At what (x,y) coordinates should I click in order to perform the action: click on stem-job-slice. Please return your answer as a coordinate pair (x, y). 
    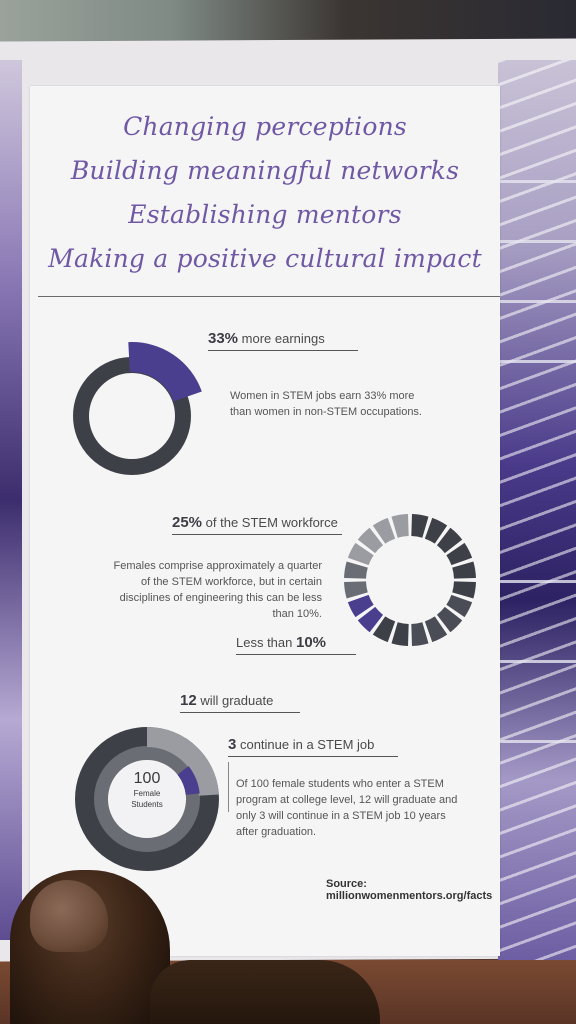
    Looking at the image, I should click on (188, 780).